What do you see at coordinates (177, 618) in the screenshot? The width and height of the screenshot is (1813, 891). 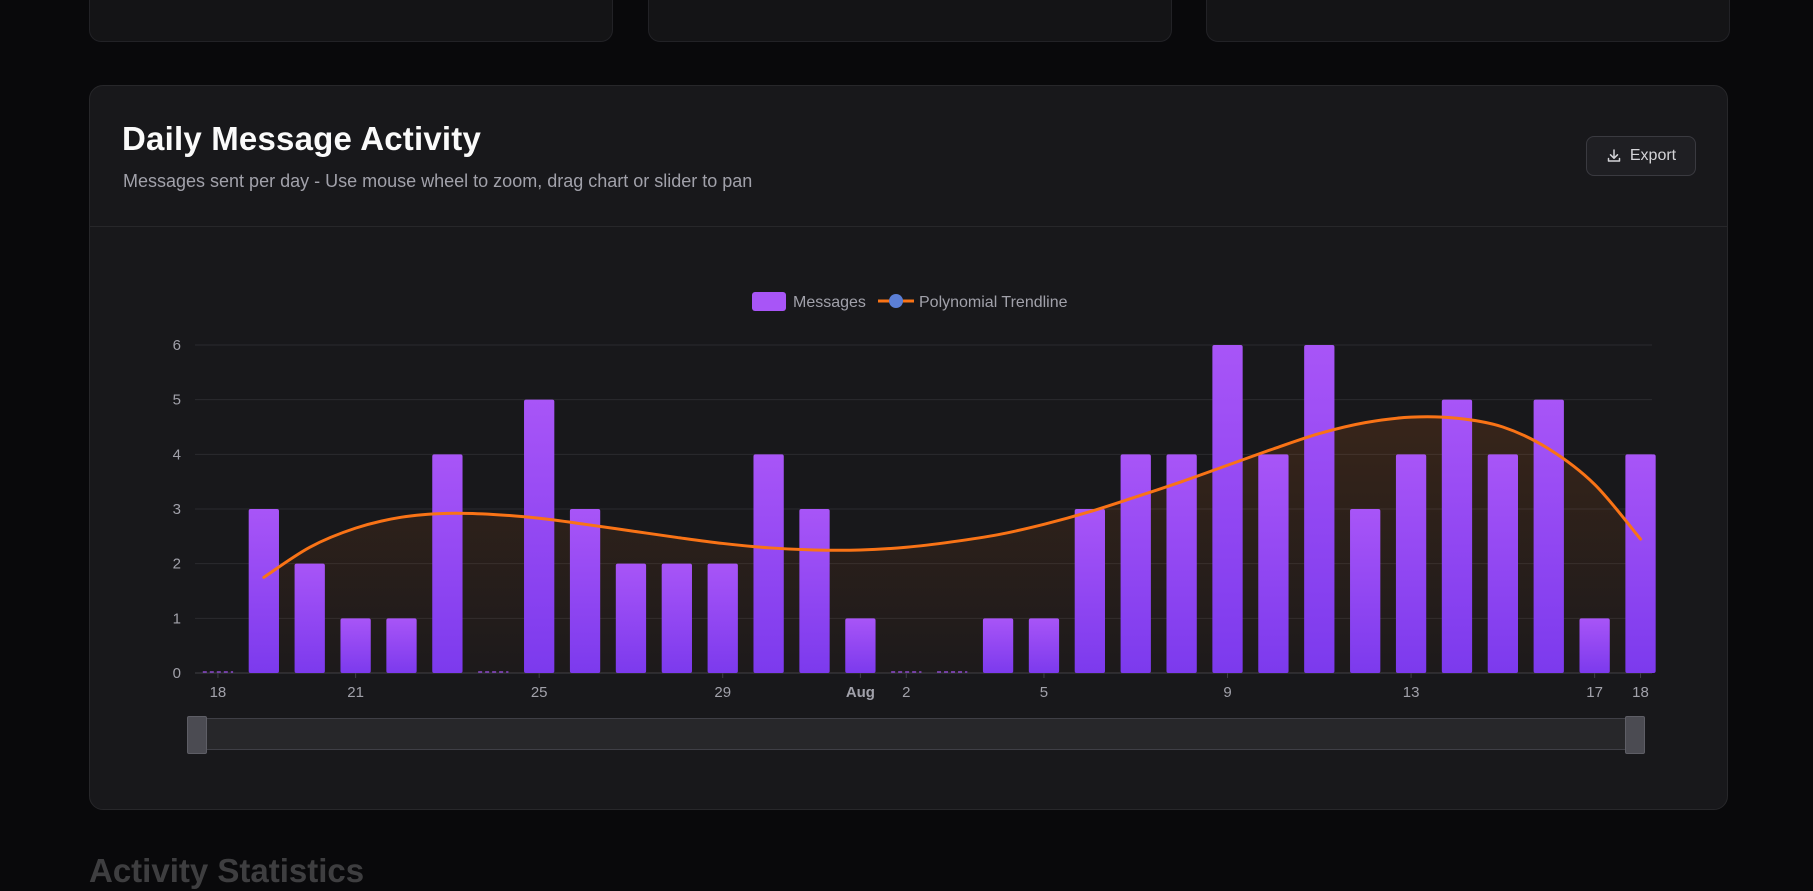 I see `y-tick-label: 1` at bounding box center [177, 618].